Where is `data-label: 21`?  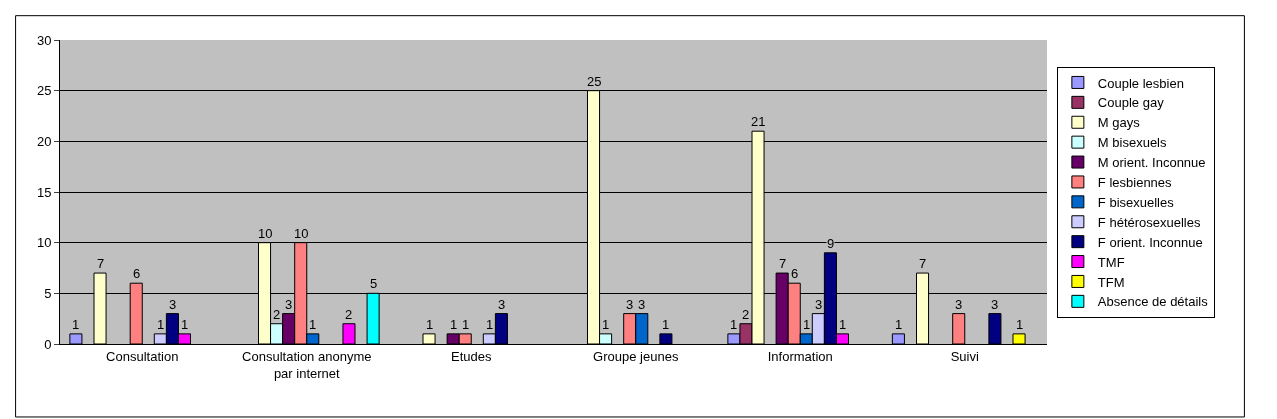
data-label: 21 is located at coordinates (758, 121).